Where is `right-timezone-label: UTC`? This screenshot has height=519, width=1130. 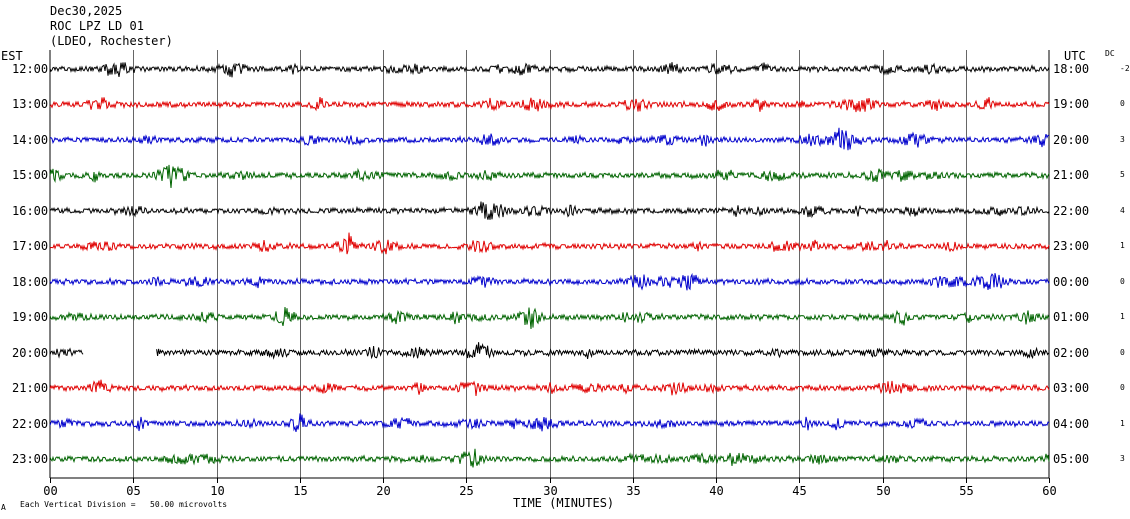 right-timezone-label: UTC is located at coordinates (1075, 56).